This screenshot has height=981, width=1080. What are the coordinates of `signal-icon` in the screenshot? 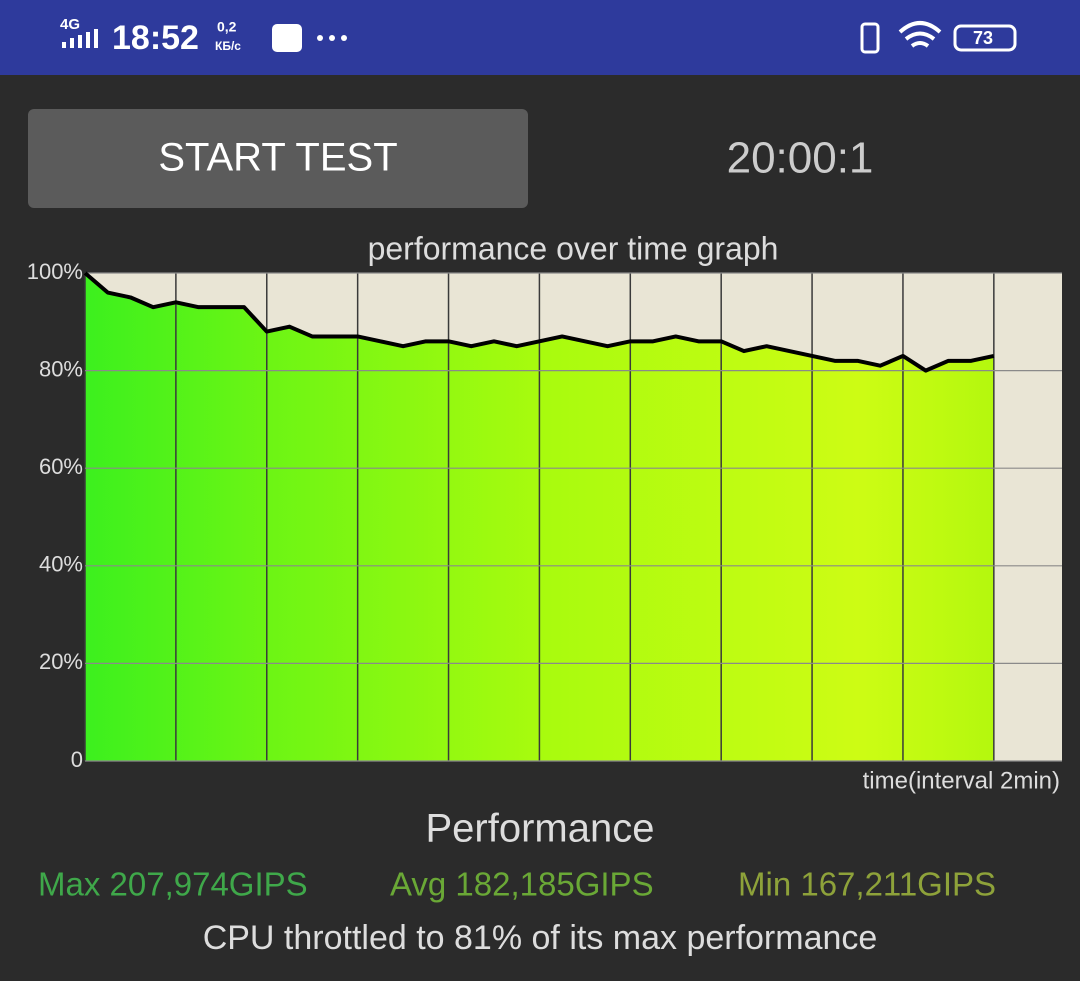 It's located at (80, 38).